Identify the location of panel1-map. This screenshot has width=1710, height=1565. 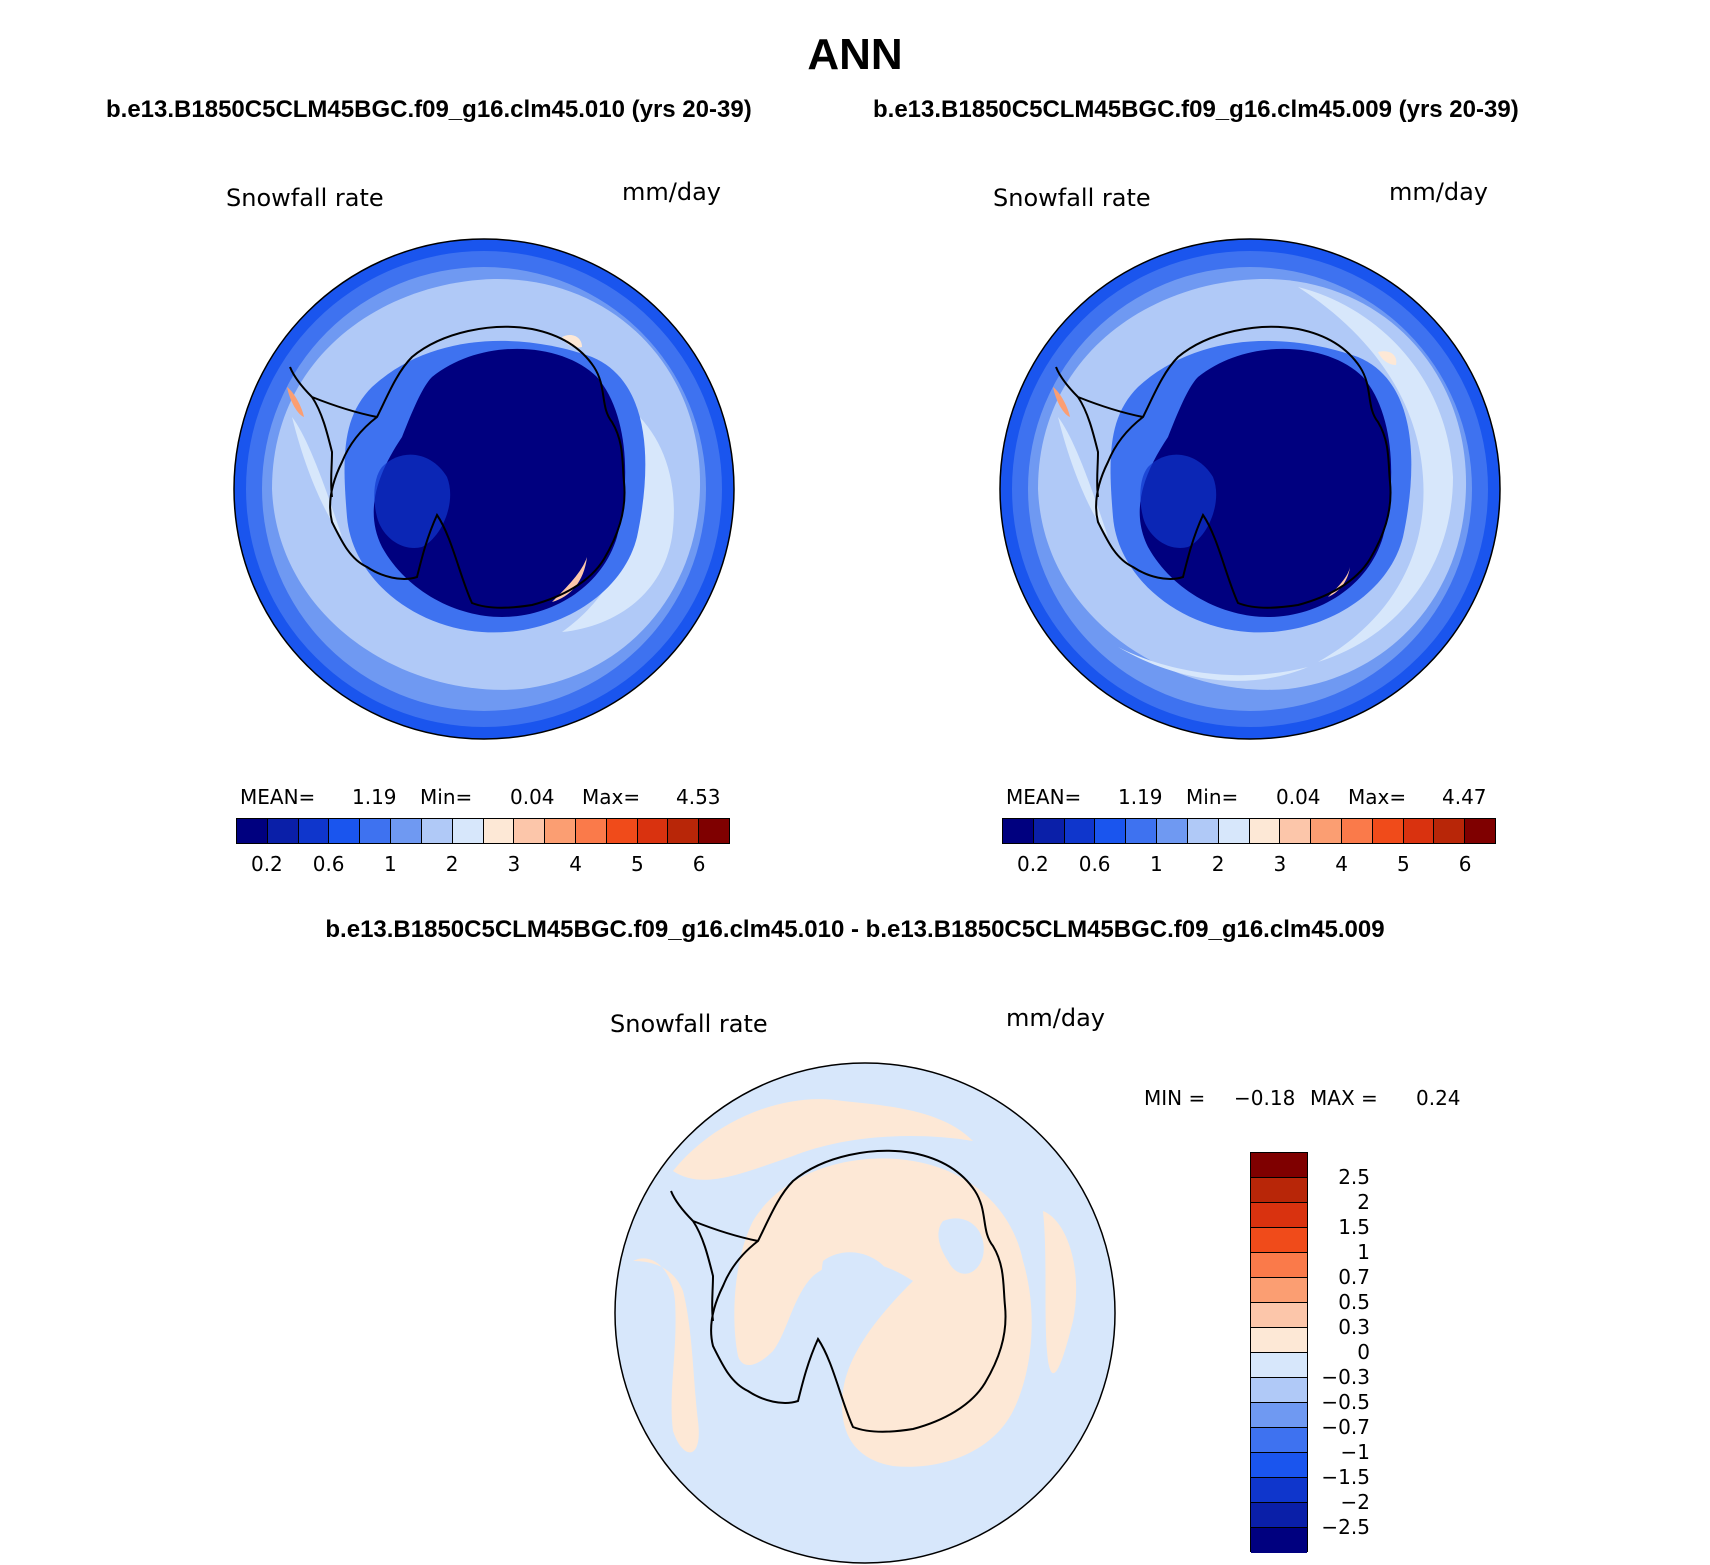
(484, 489).